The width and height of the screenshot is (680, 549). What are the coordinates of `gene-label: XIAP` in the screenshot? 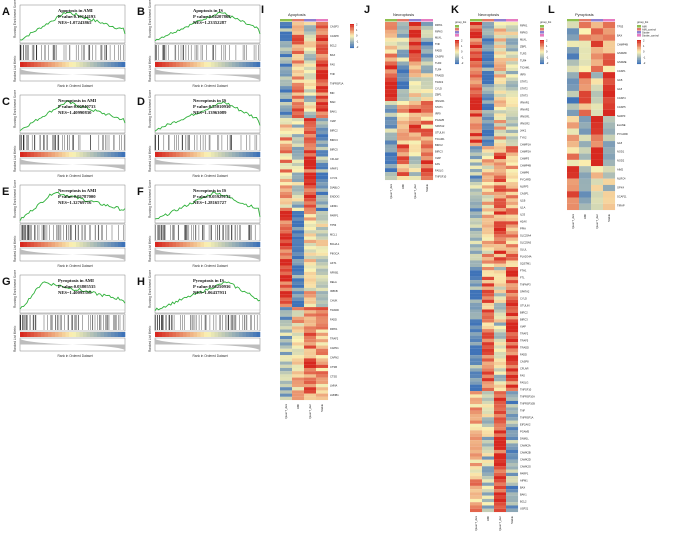 It's located at (523, 326).